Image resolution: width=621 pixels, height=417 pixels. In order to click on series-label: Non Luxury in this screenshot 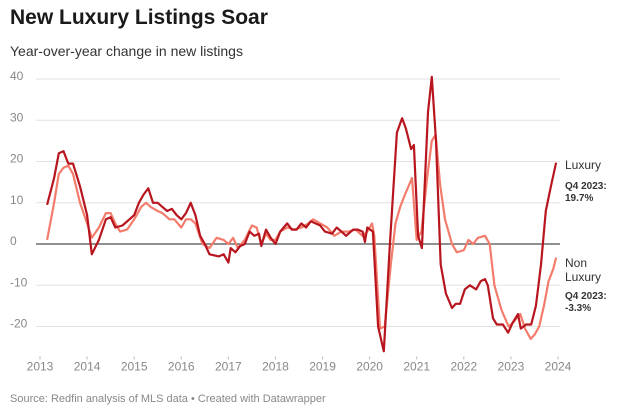, I will do `click(583, 270)`.